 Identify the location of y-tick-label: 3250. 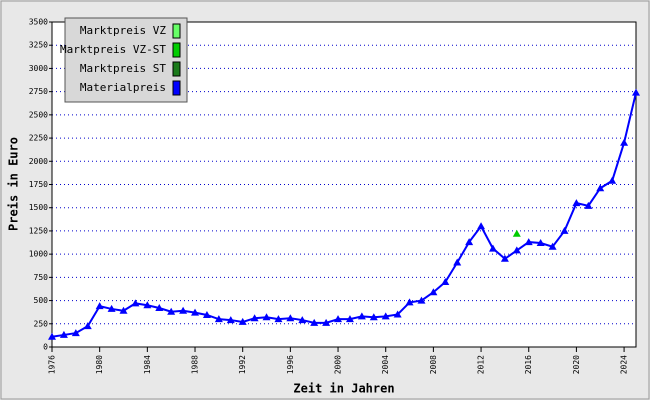
(38, 45).